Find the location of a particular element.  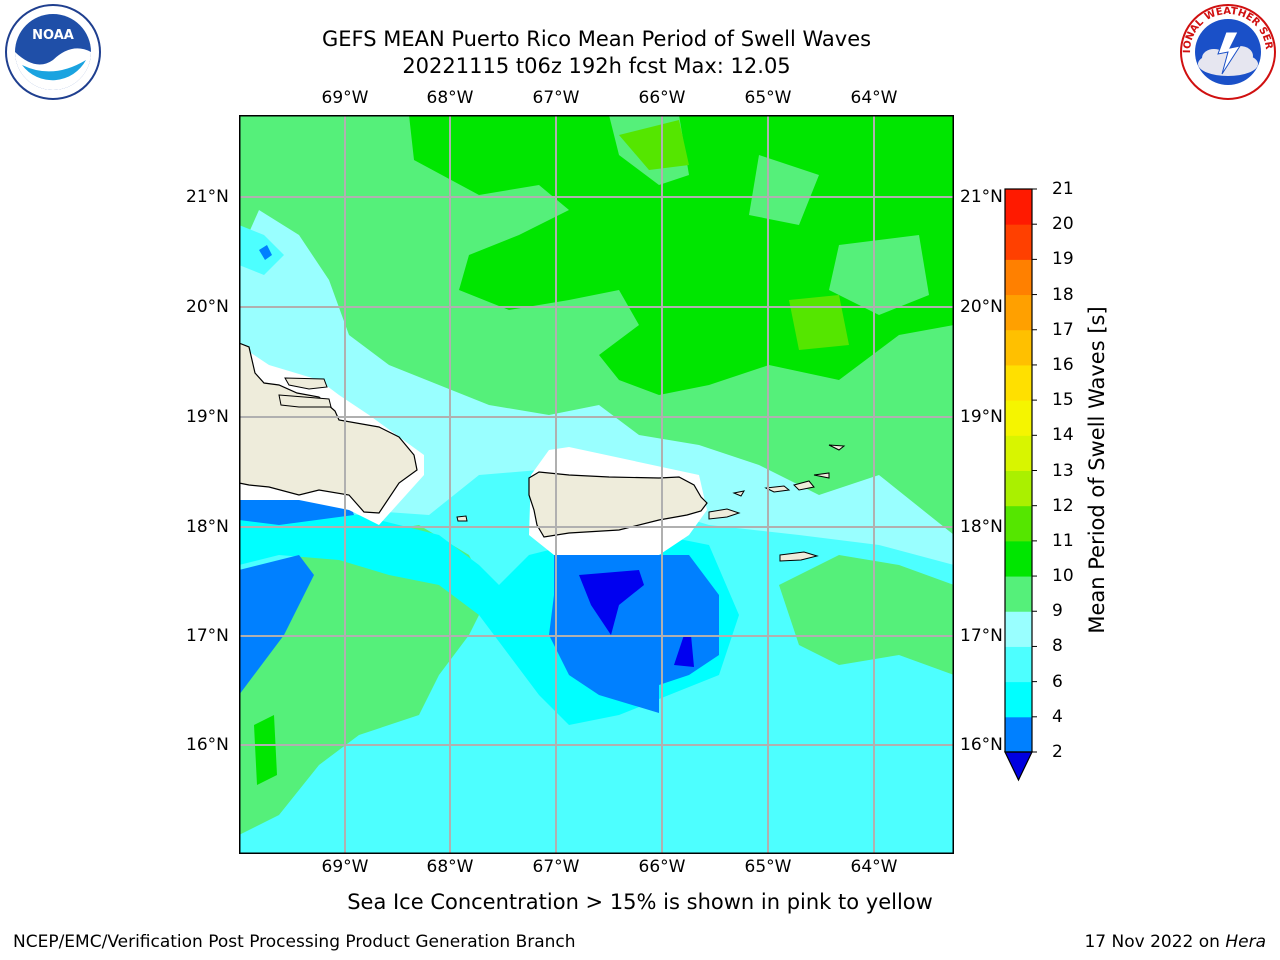

lat-label-left-19n: 19°N is located at coordinates (207, 417).